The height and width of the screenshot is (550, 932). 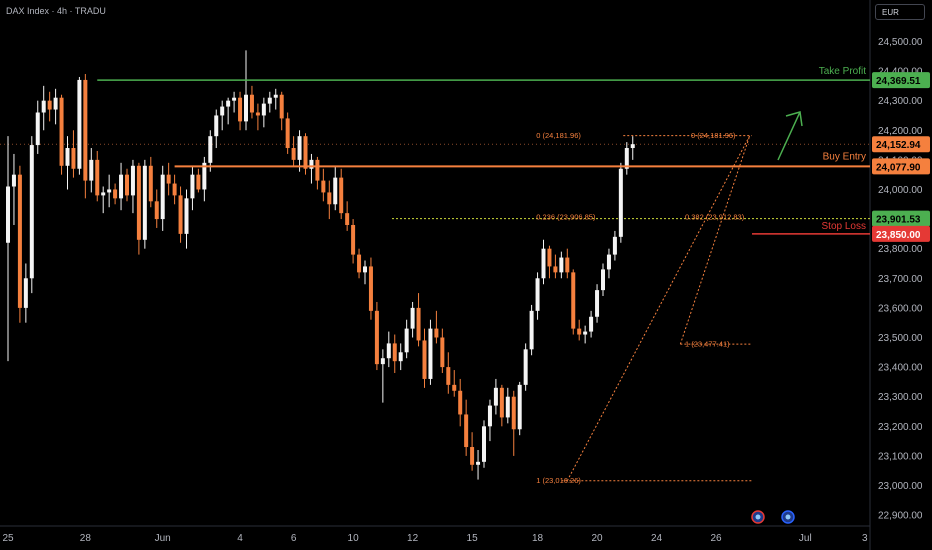 What do you see at coordinates (898, 235) in the screenshot?
I see `stop-loss-tag: 23,850.00` at bounding box center [898, 235].